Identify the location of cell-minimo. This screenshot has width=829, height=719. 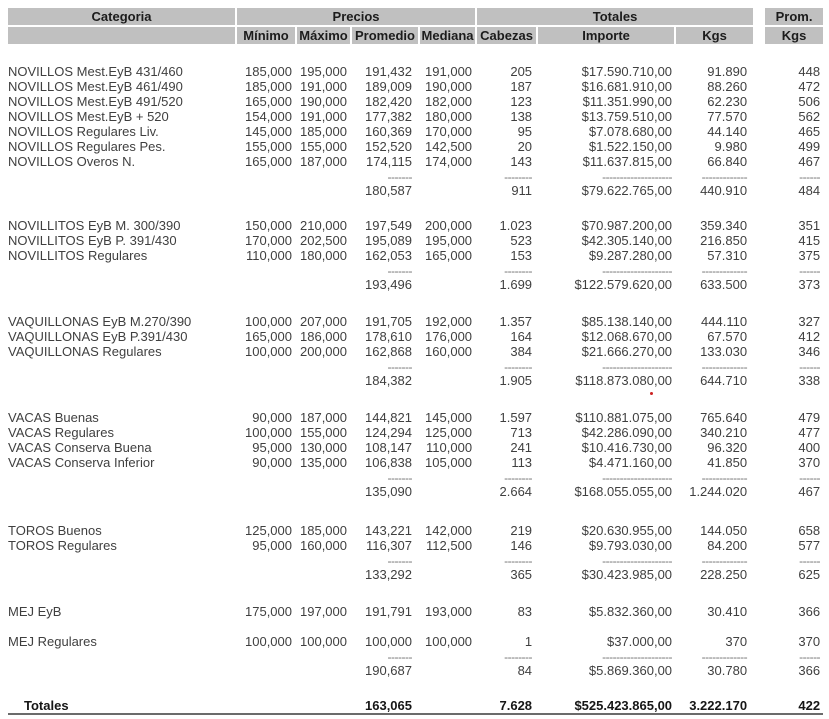
(267, 656).